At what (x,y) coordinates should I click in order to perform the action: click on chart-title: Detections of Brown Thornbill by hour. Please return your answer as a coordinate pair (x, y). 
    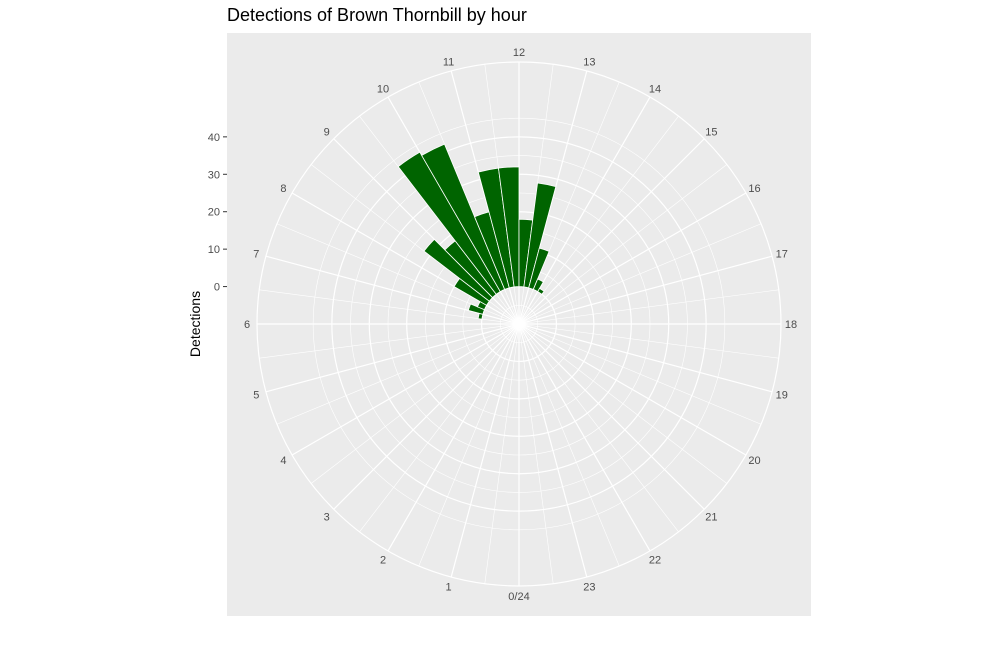
    Looking at the image, I should click on (377, 15).